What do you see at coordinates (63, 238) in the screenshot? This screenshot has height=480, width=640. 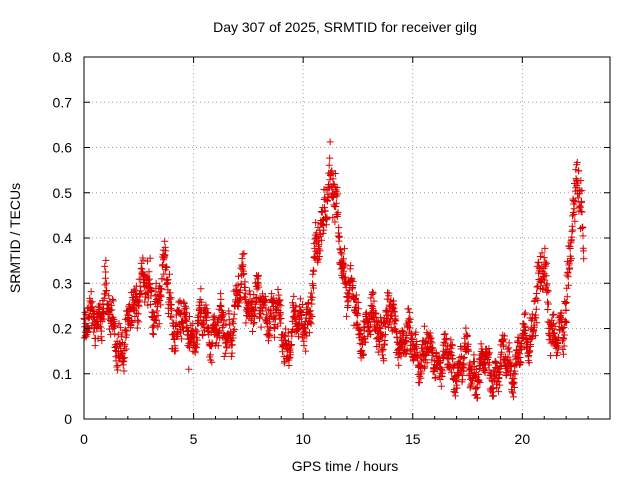 I see `y-tick-label: 0.4` at bounding box center [63, 238].